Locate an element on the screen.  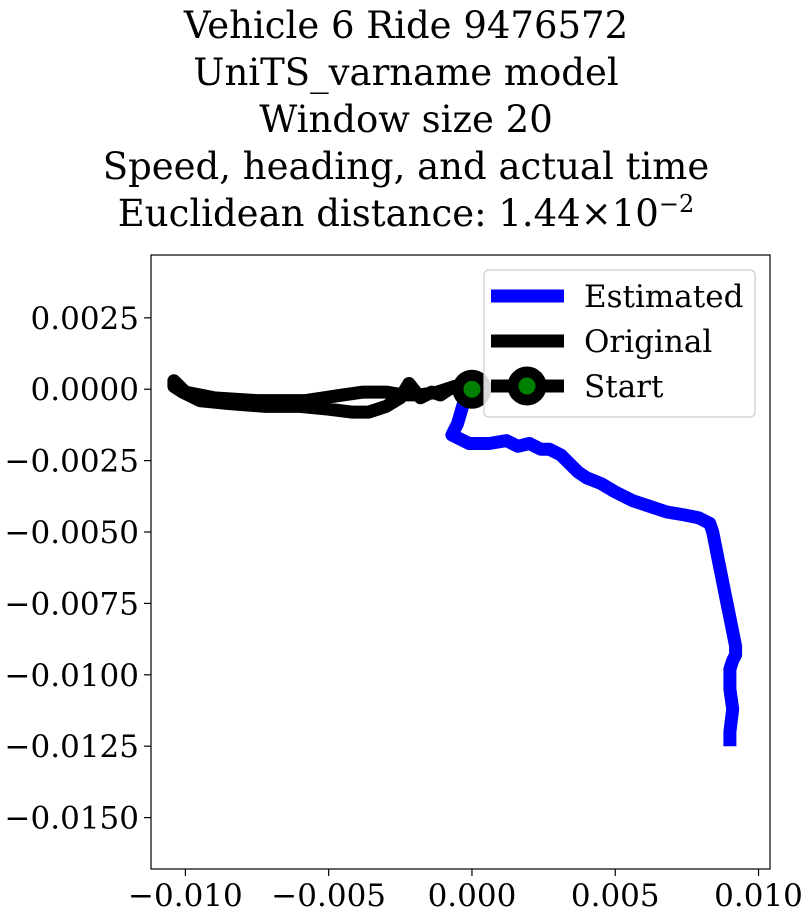
title-line-3: Window size 20 is located at coordinates (406, 119).